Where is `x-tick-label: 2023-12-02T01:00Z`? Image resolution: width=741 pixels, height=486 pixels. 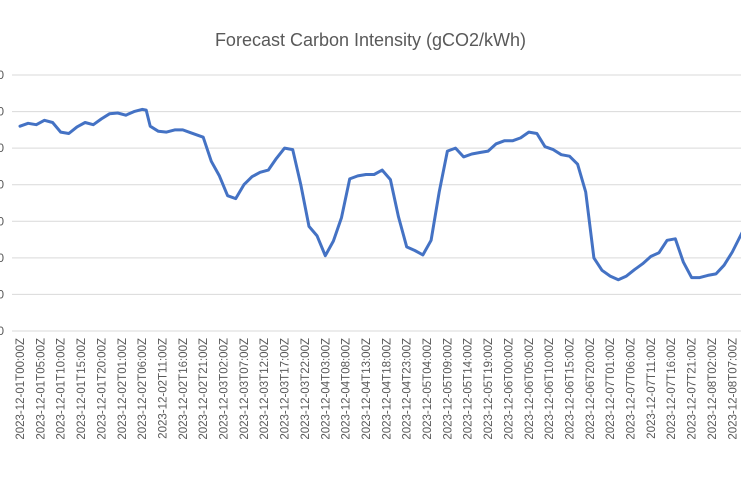 x-tick-label: 2023-12-02T01:00Z is located at coordinates (123, 389).